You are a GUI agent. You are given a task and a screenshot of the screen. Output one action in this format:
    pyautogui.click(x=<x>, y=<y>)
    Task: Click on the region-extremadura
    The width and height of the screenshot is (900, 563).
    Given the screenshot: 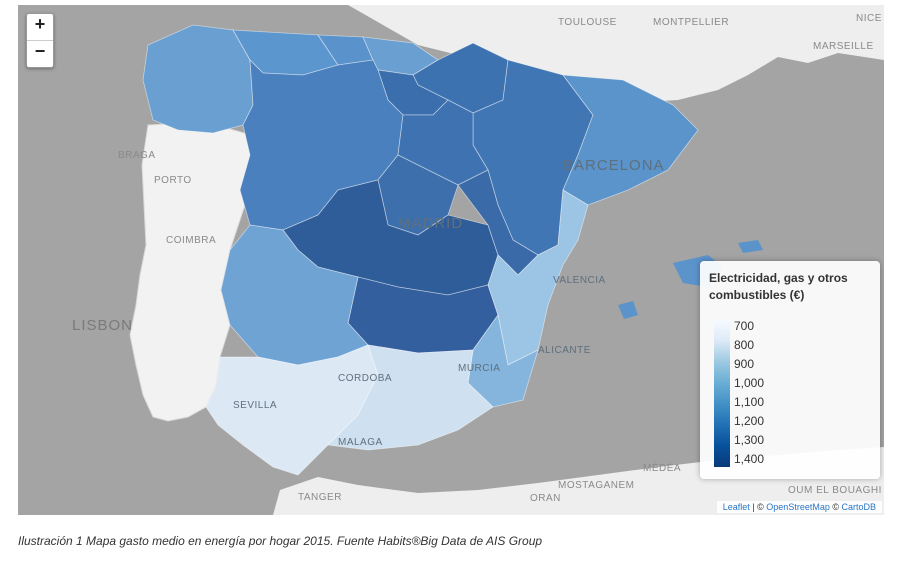 What is the action you would take?
    pyautogui.click(x=294, y=295)
    